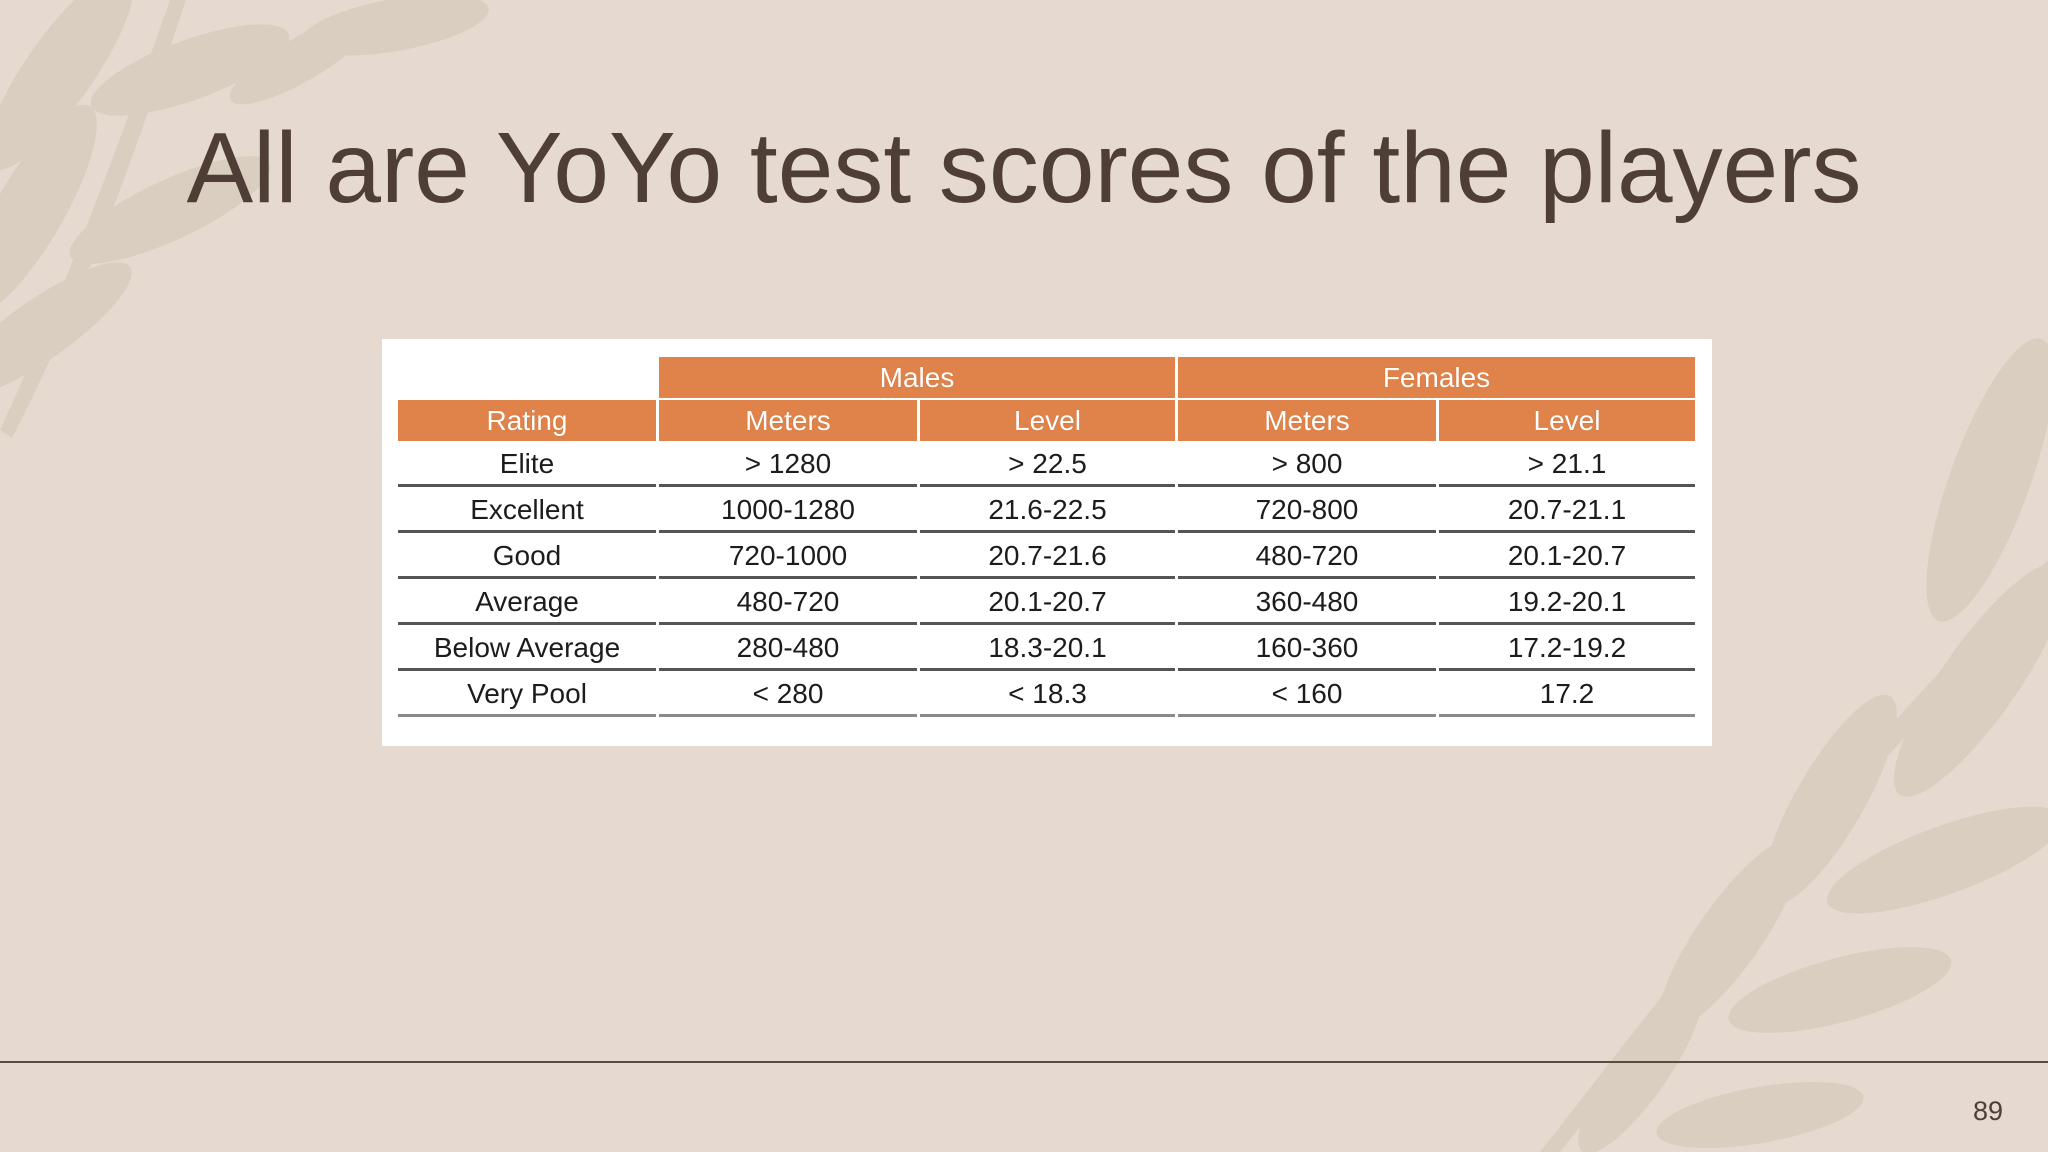  I want to click on females-meters-cell: < 160, so click(1307, 695).